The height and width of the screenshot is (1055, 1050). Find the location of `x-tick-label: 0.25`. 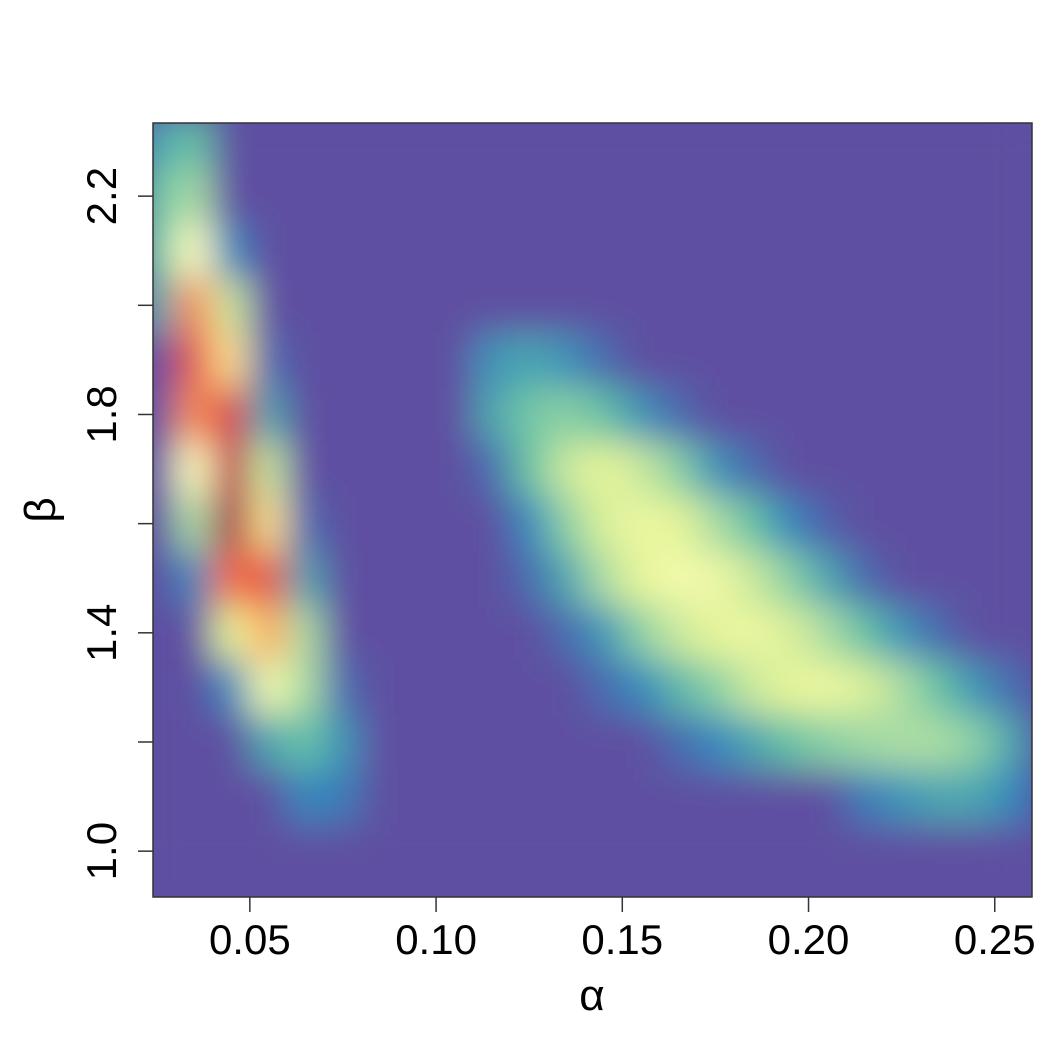

x-tick-label: 0.25 is located at coordinates (995, 939).